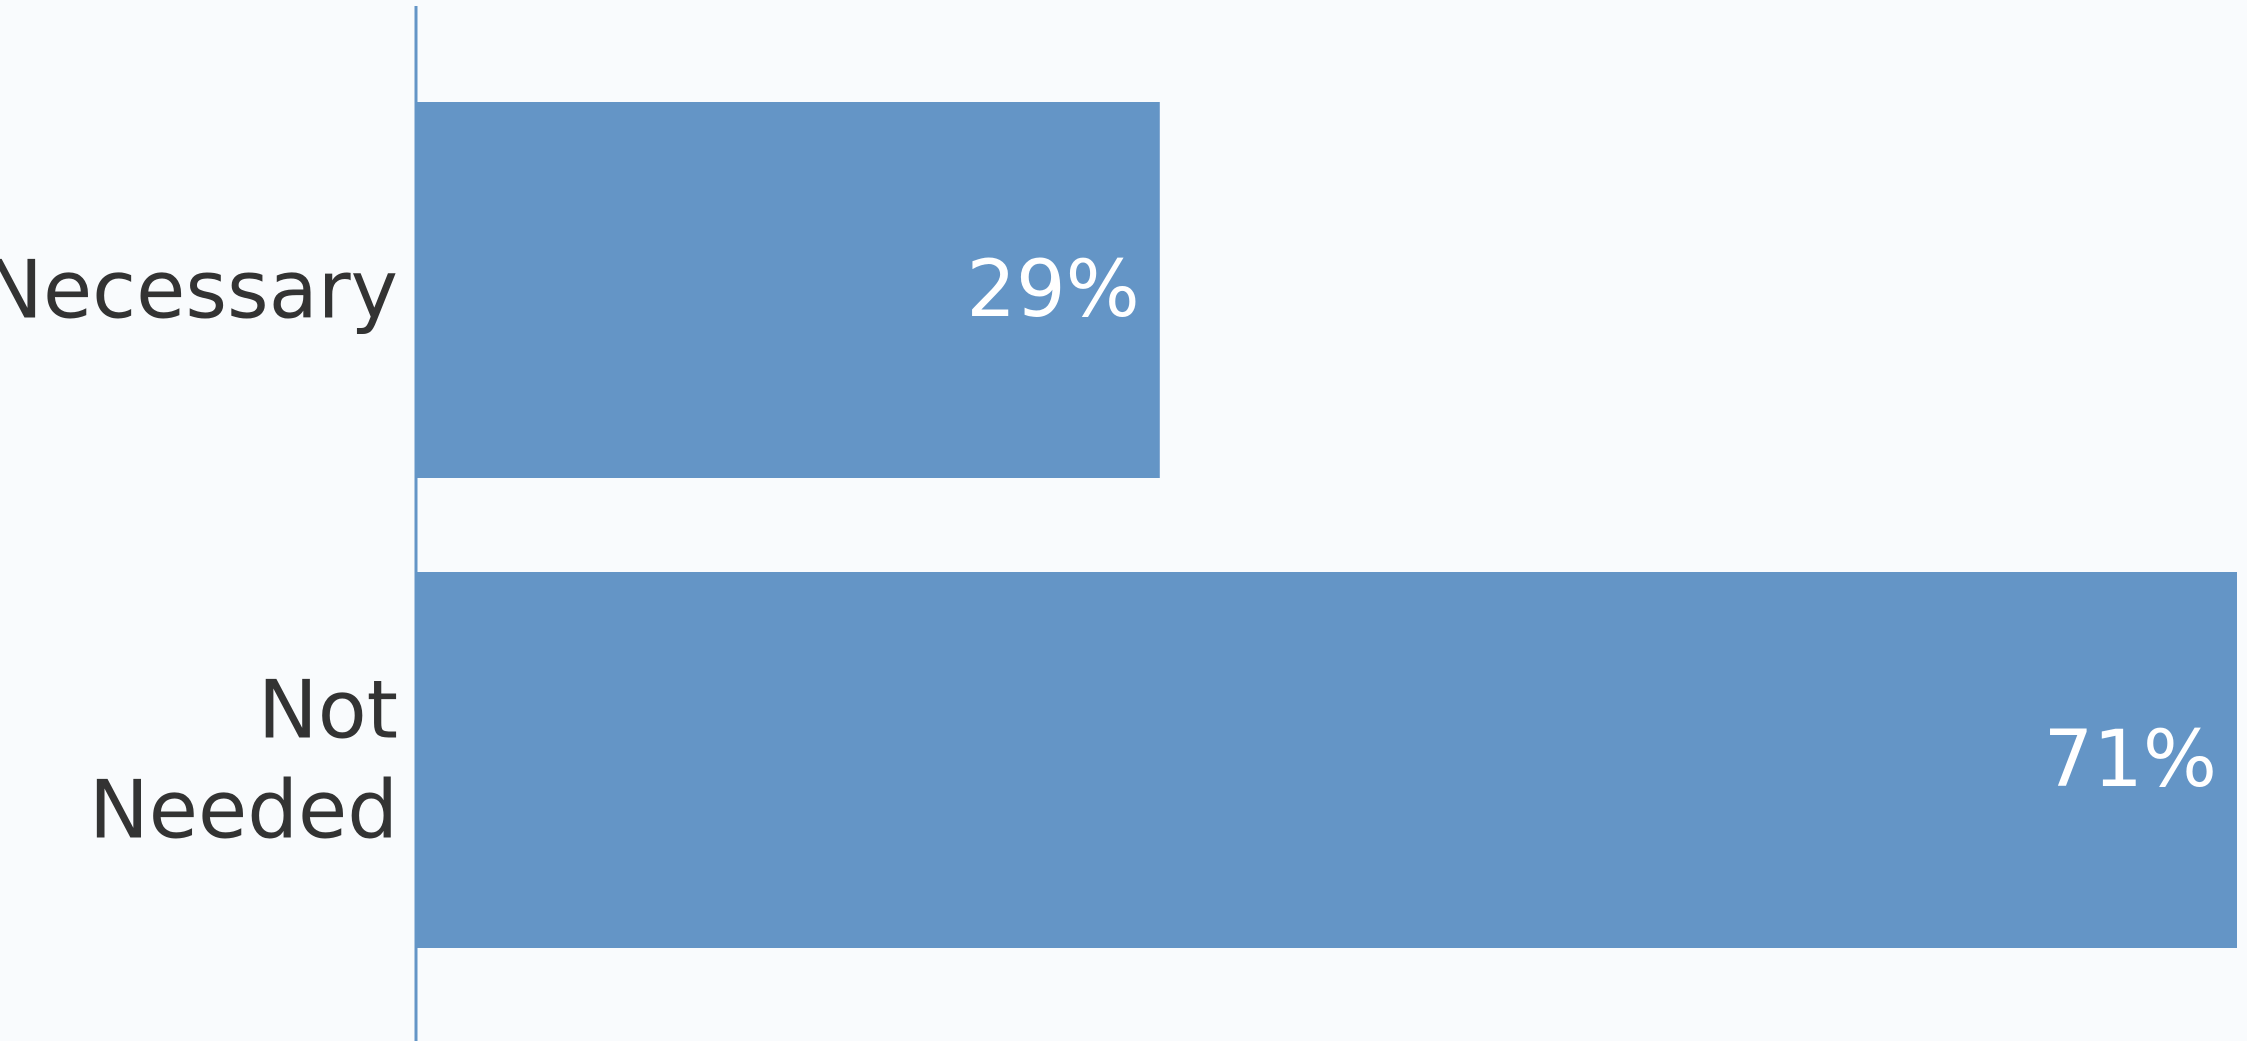 The image size is (2247, 1041). What do you see at coordinates (199, 550) in the screenshot?
I see `category-labels-group: Necessary Not Needed` at bounding box center [199, 550].